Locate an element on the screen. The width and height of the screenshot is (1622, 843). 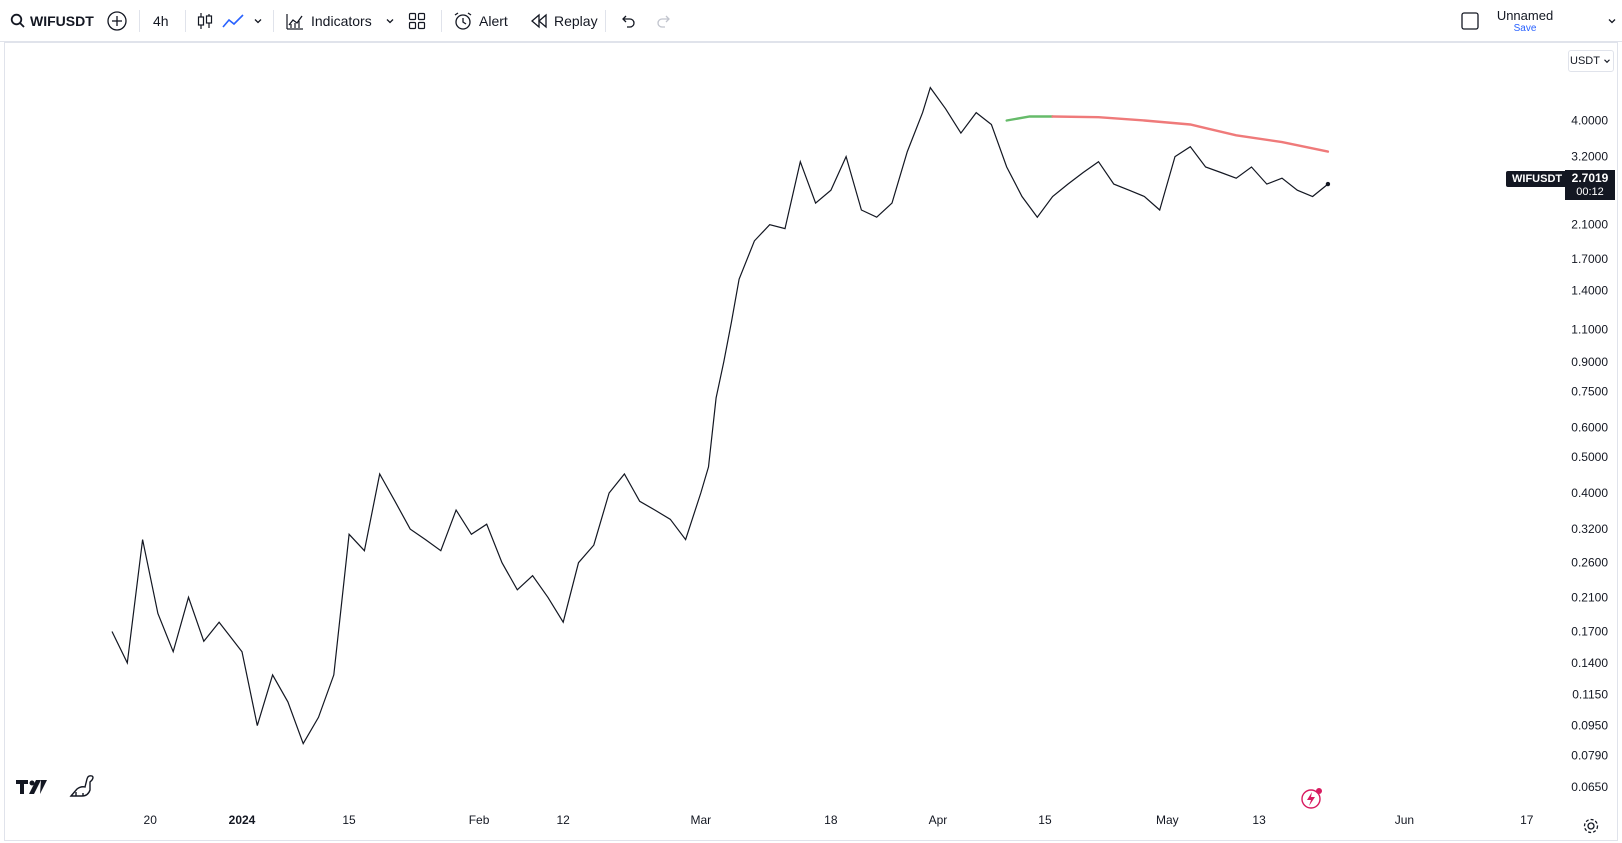
interval-label: 4h is located at coordinates (161, 21).